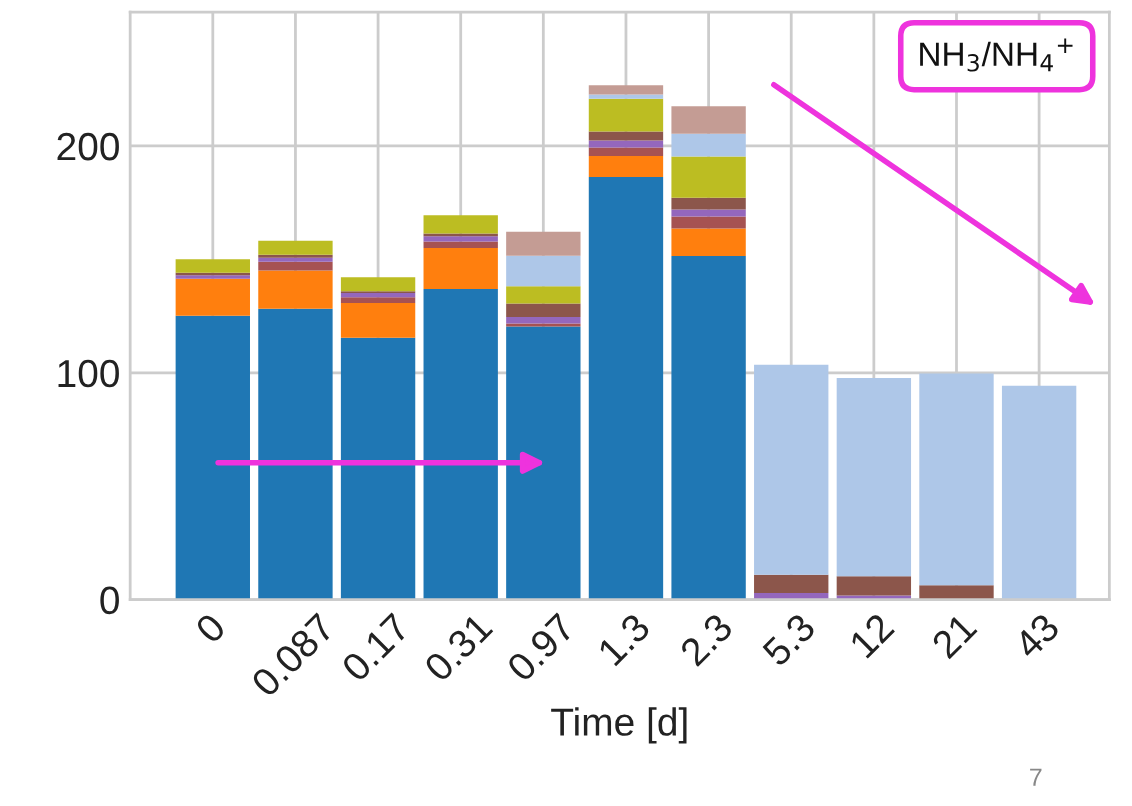 This screenshot has width=1132, height=806. What do you see at coordinates (88, 373) in the screenshot?
I see `y-tick-label: 100` at bounding box center [88, 373].